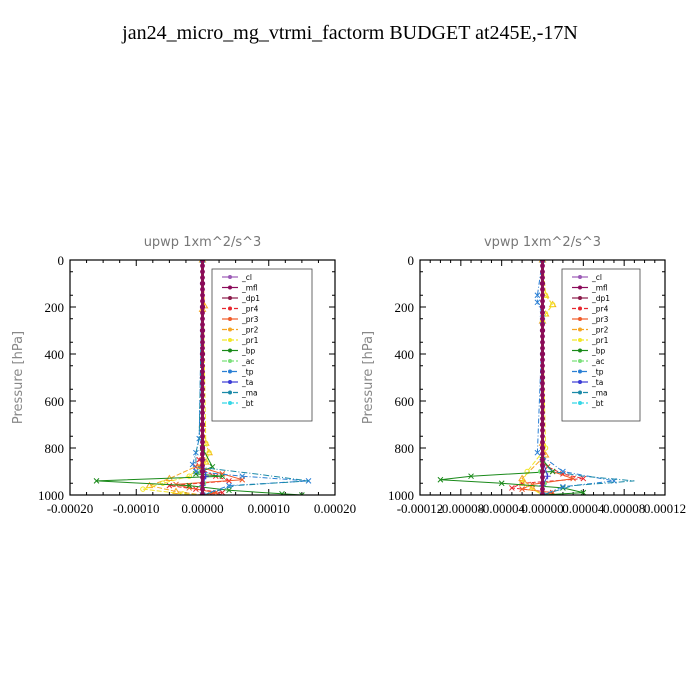 Image resolution: width=700 pixels, height=700 pixels. I want to click on legend-label: _bp, so click(598, 351).